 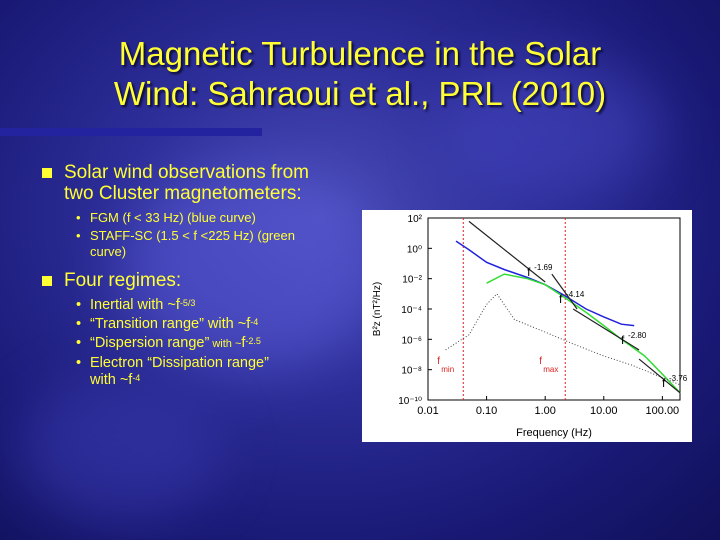 What do you see at coordinates (131, 132) in the screenshot?
I see `title-underline-bar` at bounding box center [131, 132].